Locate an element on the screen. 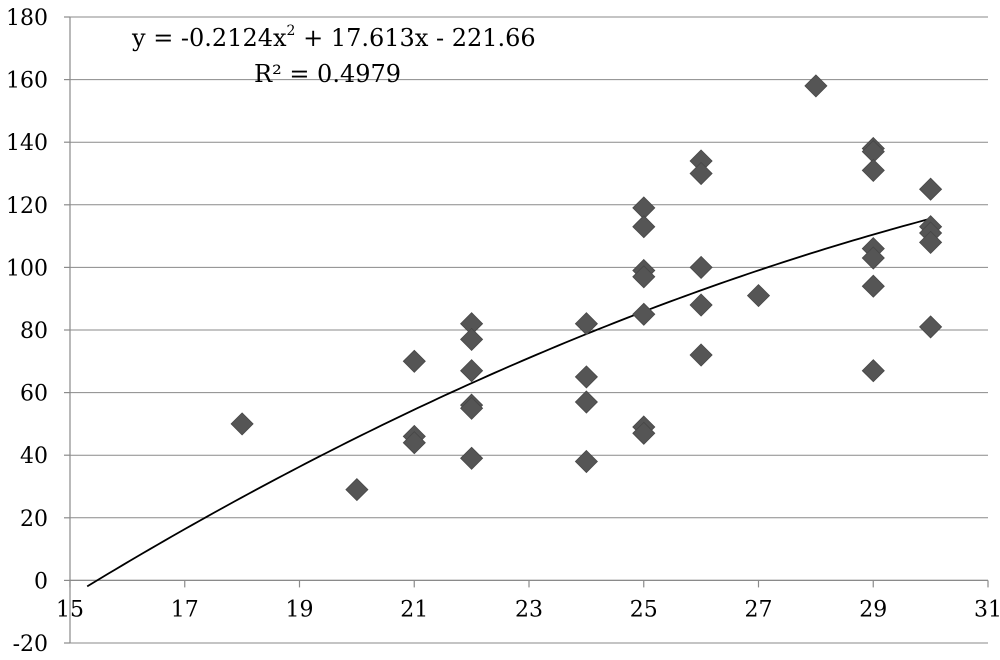 The width and height of the screenshot is (1000, 660). y-tick-labels: -20 0 20 40 60 80 100 120 140 160 180 is located at coordinates (27, 331).